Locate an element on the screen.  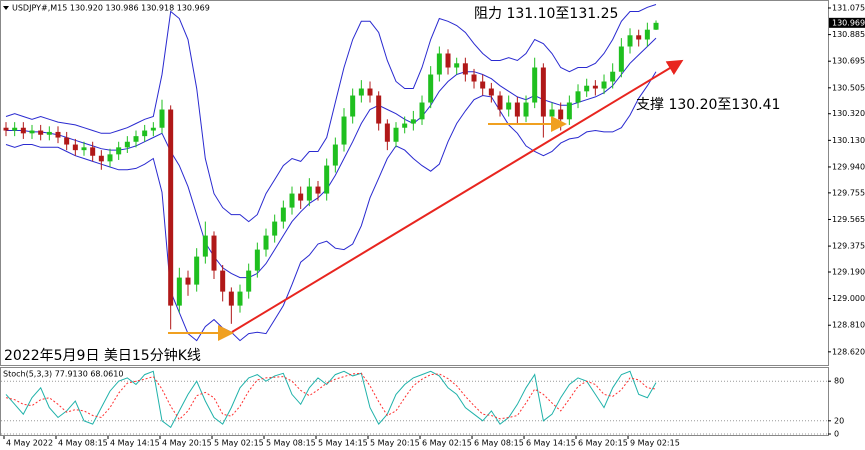
stoch-panel is located at coordinates (414, 401).